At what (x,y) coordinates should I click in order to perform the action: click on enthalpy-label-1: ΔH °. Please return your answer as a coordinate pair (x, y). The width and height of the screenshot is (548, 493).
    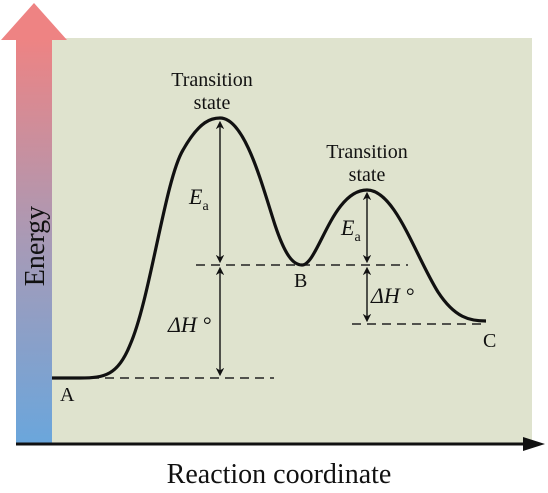
    Looking at the image, I should click on (189, 324).